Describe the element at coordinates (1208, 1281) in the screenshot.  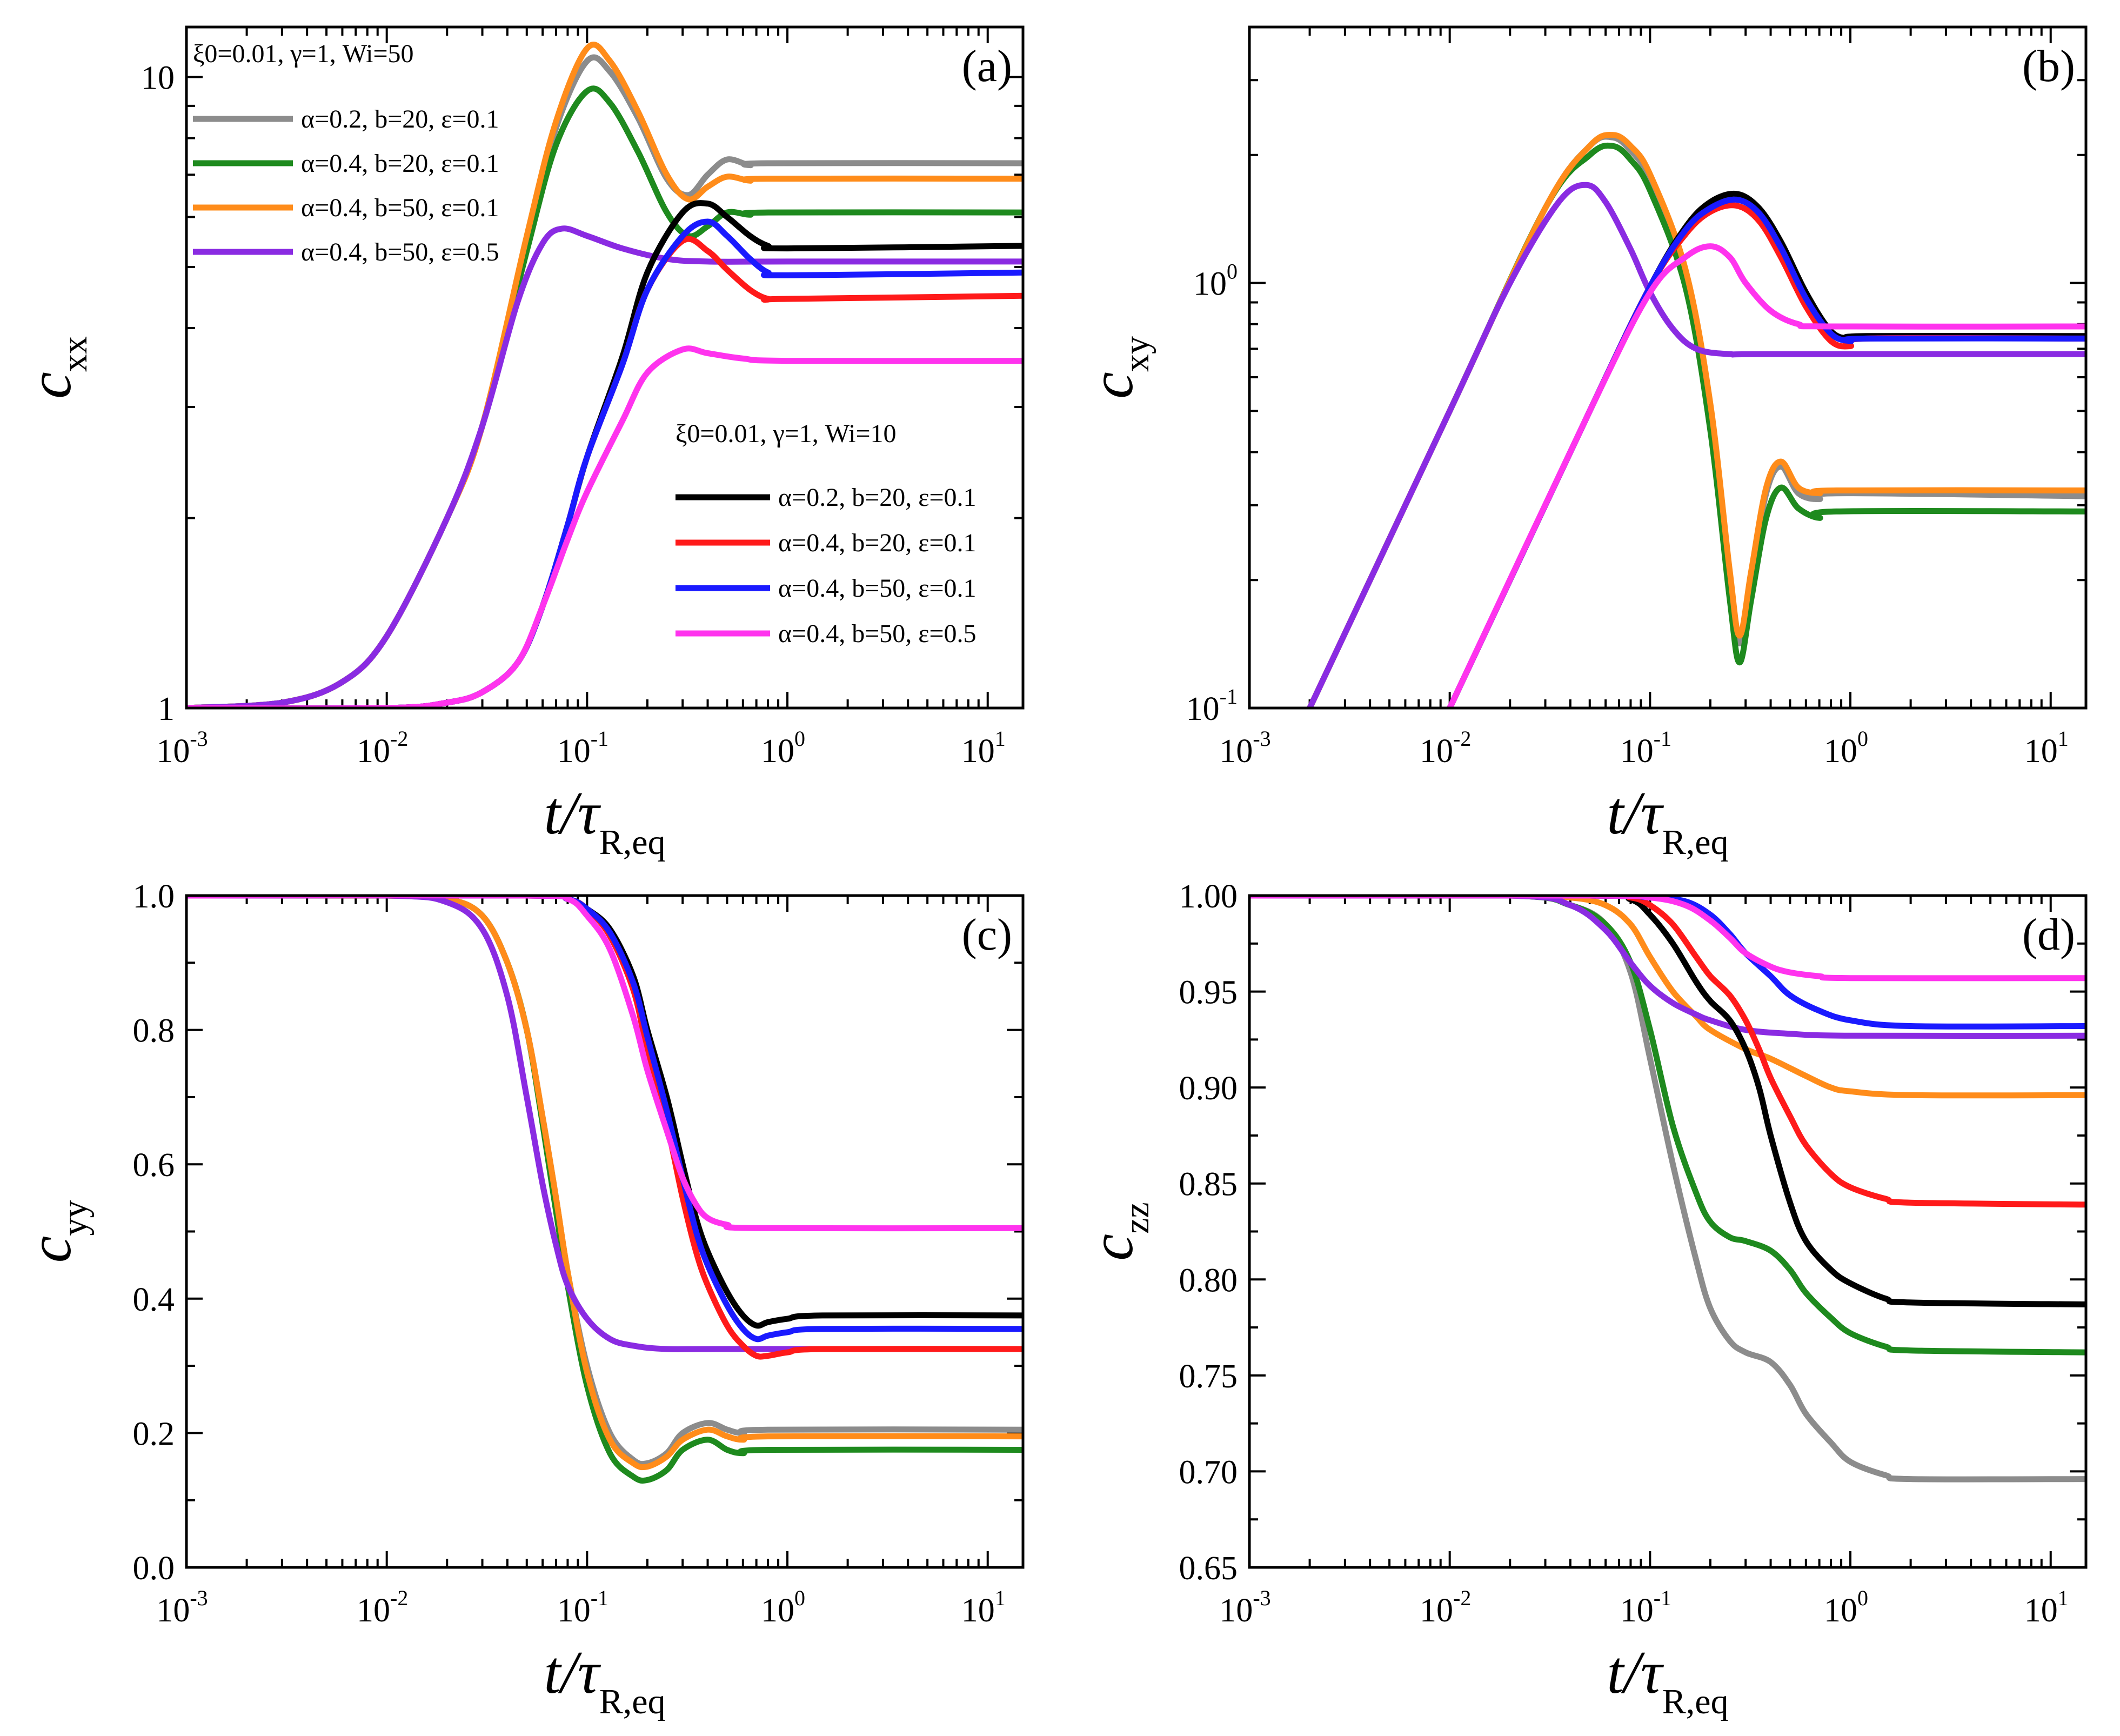
I see `y-tick-label: 0.80` at that location.